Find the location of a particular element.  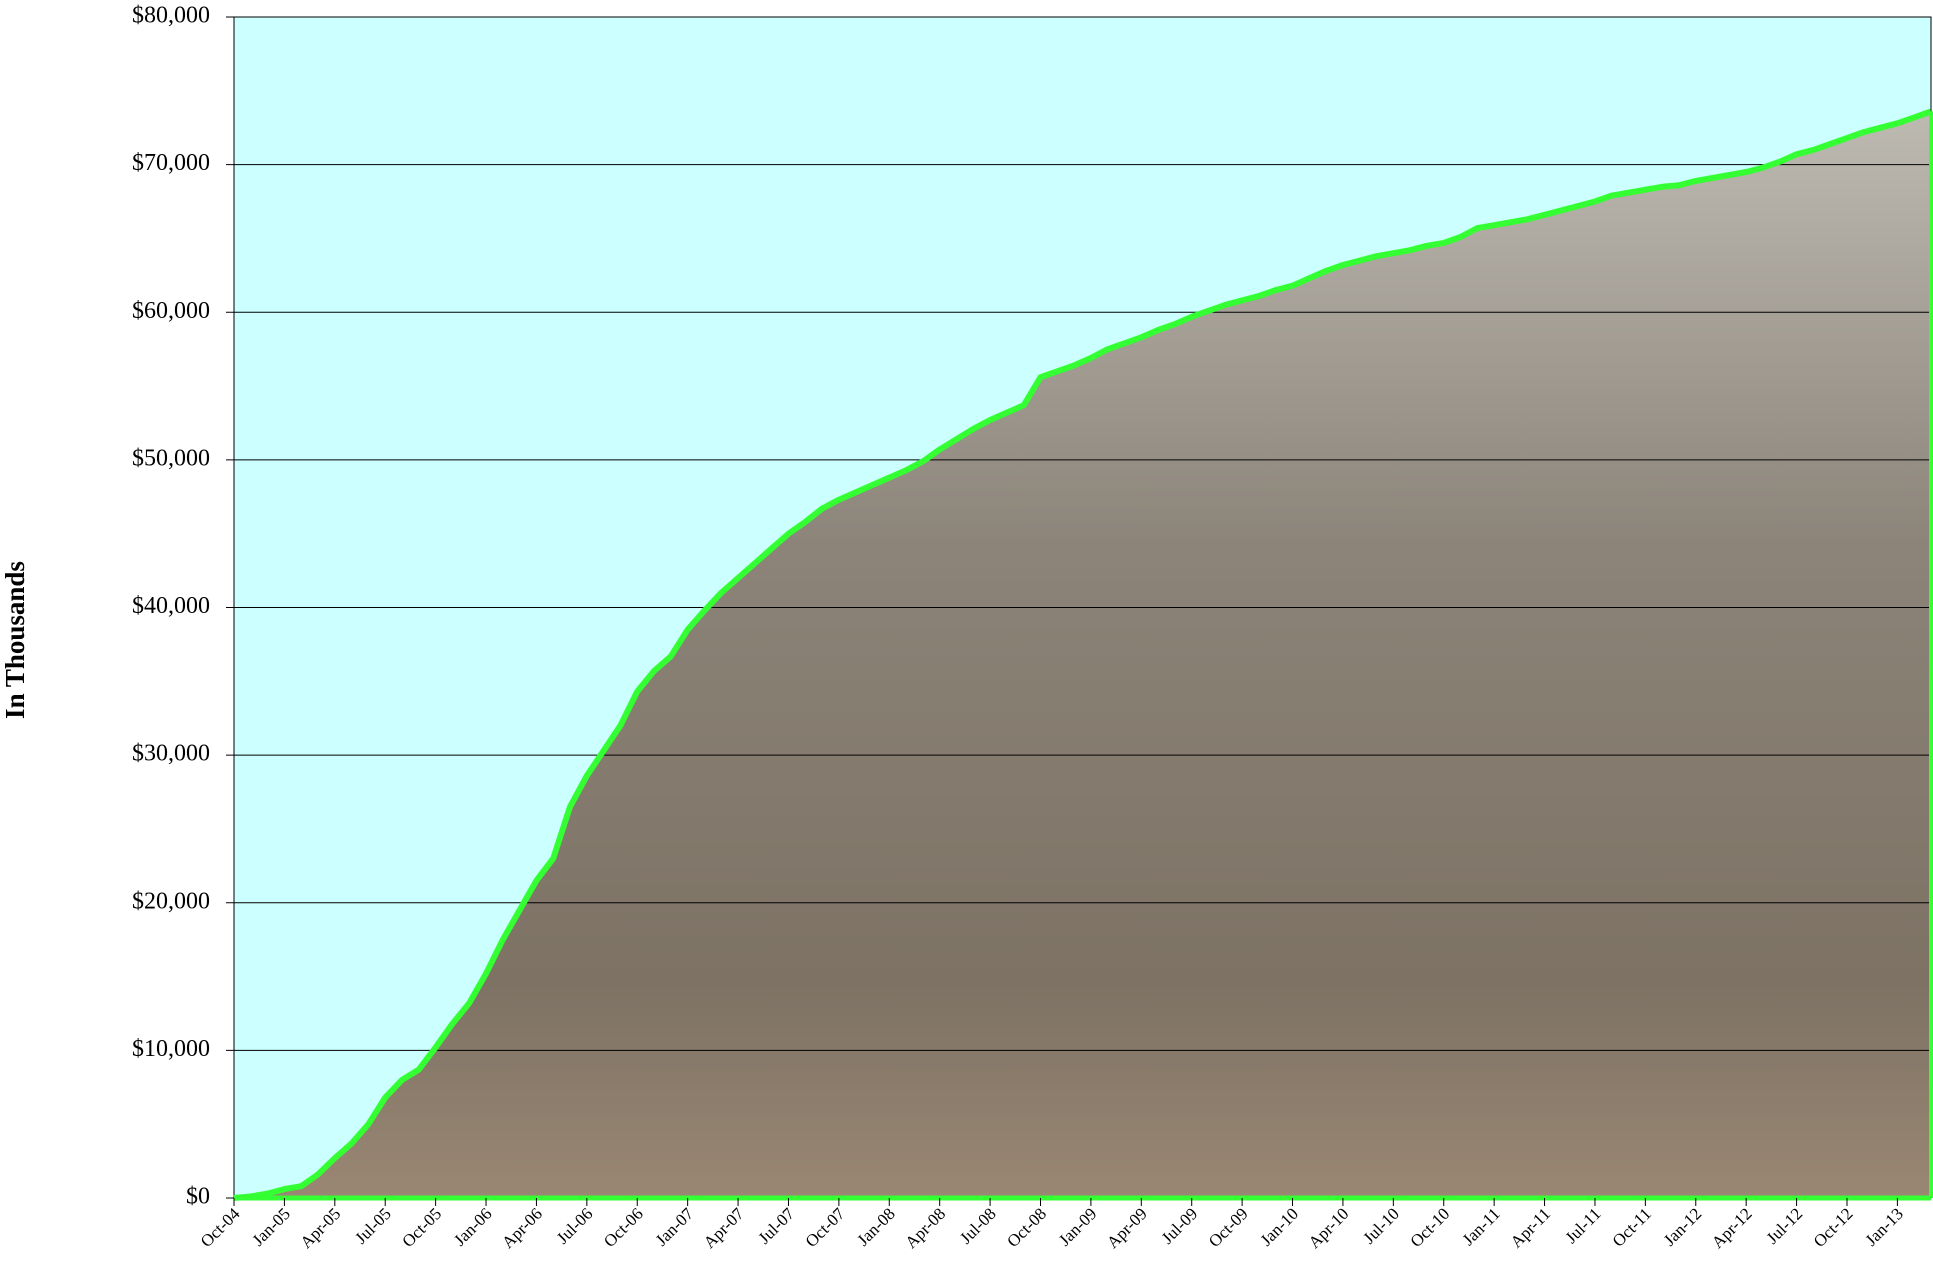

x-tick-label: Jan-12 is located at coordinates (1682, 1226).